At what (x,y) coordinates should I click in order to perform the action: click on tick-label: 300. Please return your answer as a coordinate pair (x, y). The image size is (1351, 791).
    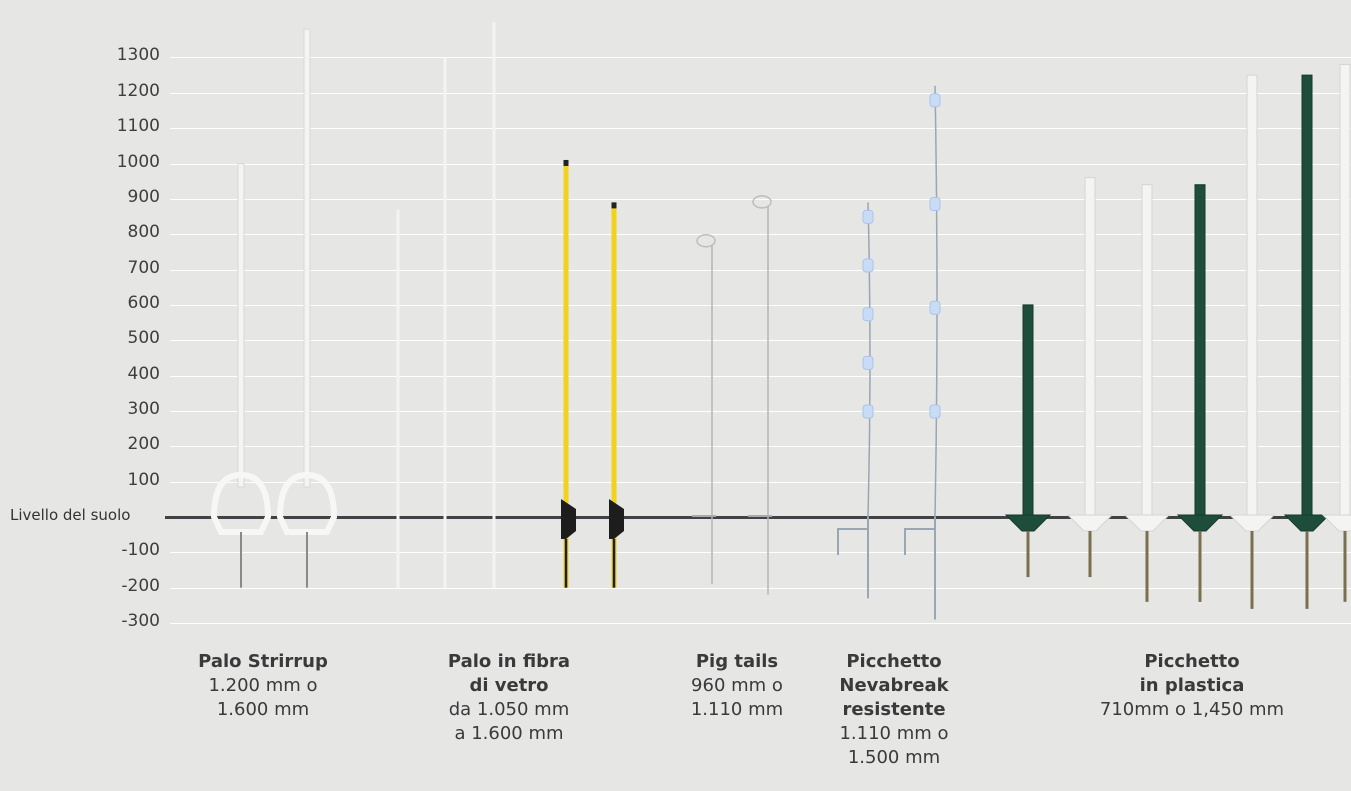
    Looking at the image, I should click on (143, 409).